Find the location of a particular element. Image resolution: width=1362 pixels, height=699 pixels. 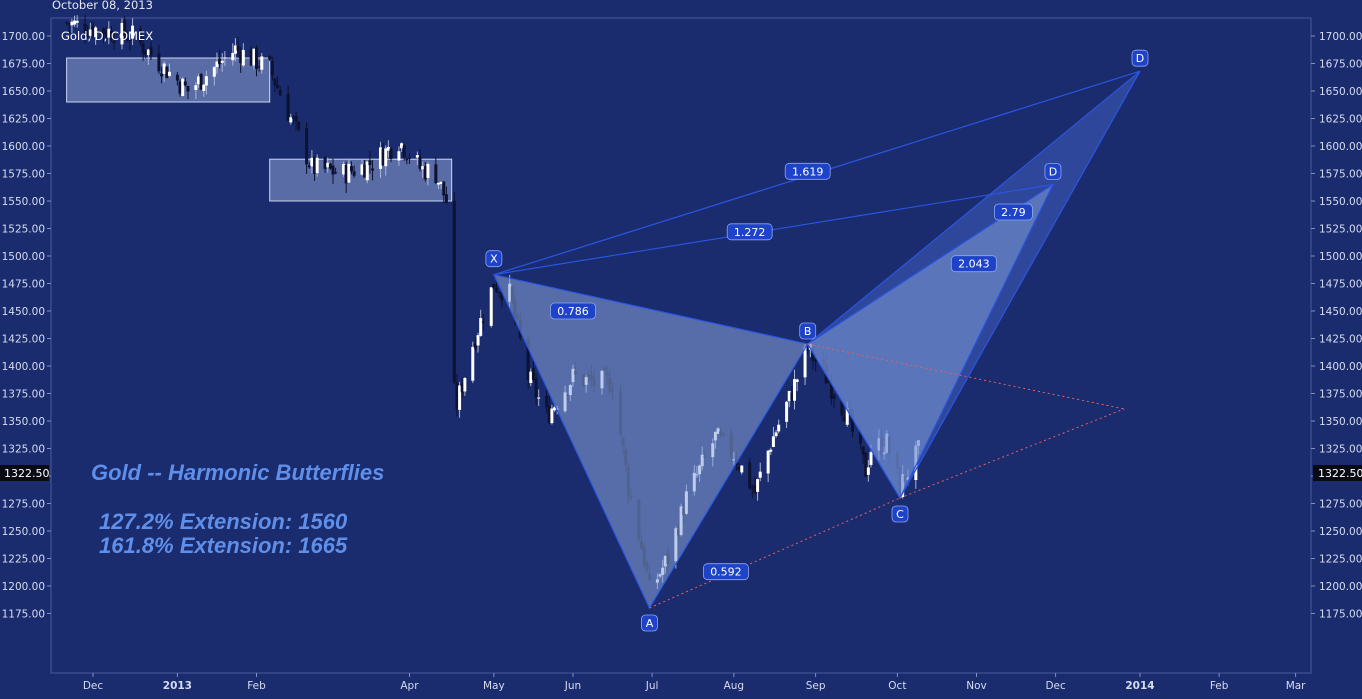

annotation-title: Gold -- Harmonic Butterflies is located at coordinates (237, 472).